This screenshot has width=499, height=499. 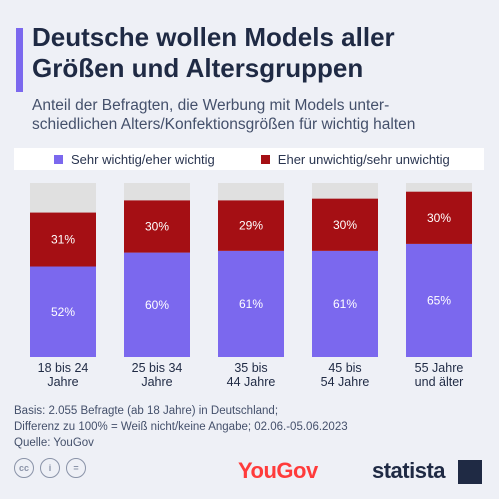 I want to click on data-label-important-4: 65%, so click(x=439, y=300).